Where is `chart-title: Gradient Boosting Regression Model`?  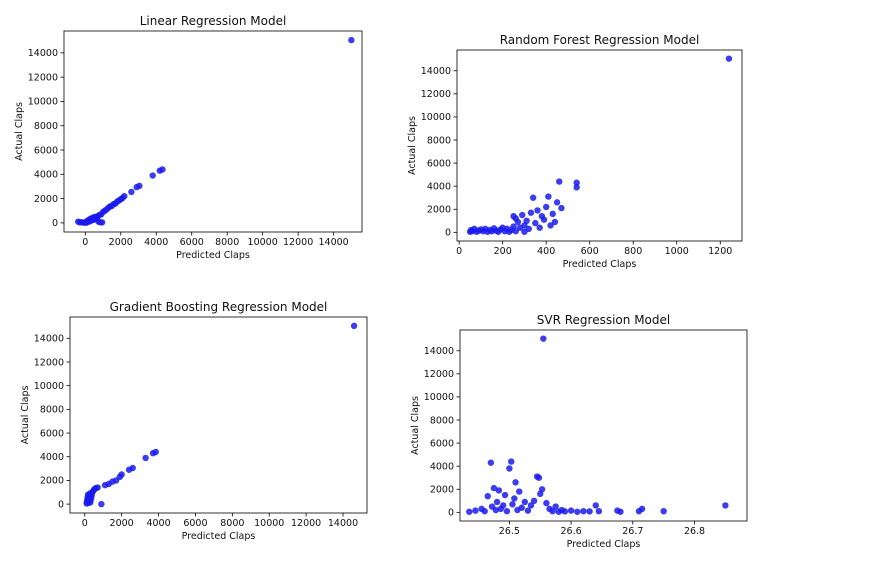
chart-title: Gradient Boosting Regression Model is located at coordinates (219, 307).